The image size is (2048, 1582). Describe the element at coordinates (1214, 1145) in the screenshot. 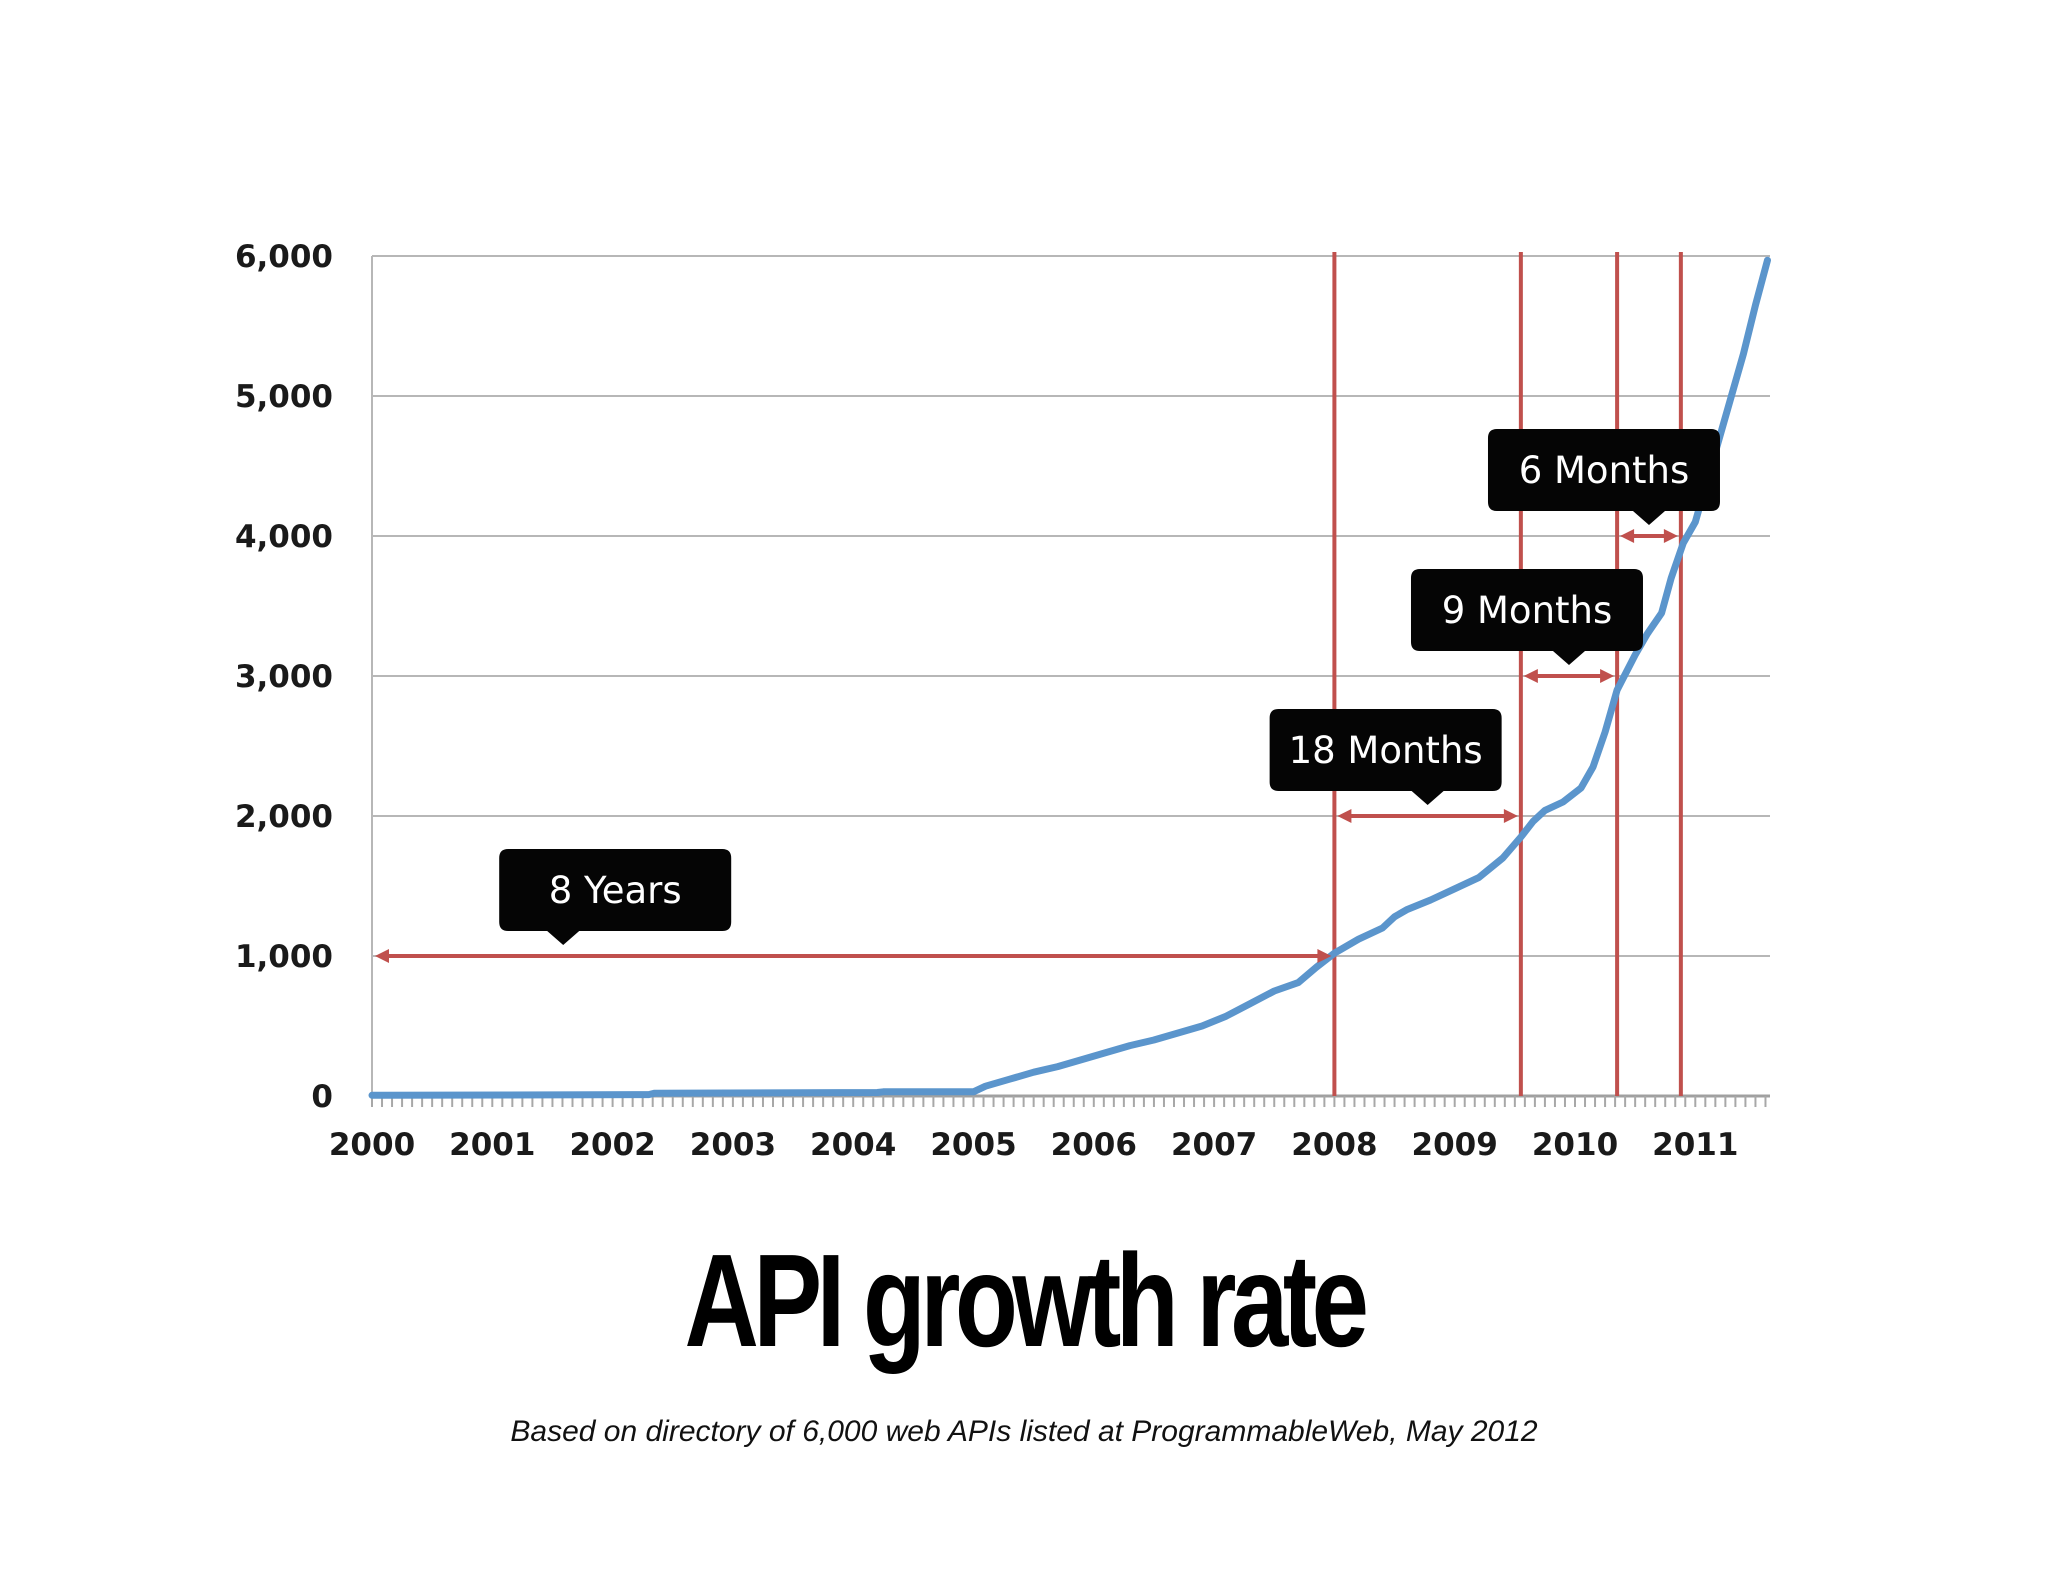

I see `x-tick-label: 2007` at that location.